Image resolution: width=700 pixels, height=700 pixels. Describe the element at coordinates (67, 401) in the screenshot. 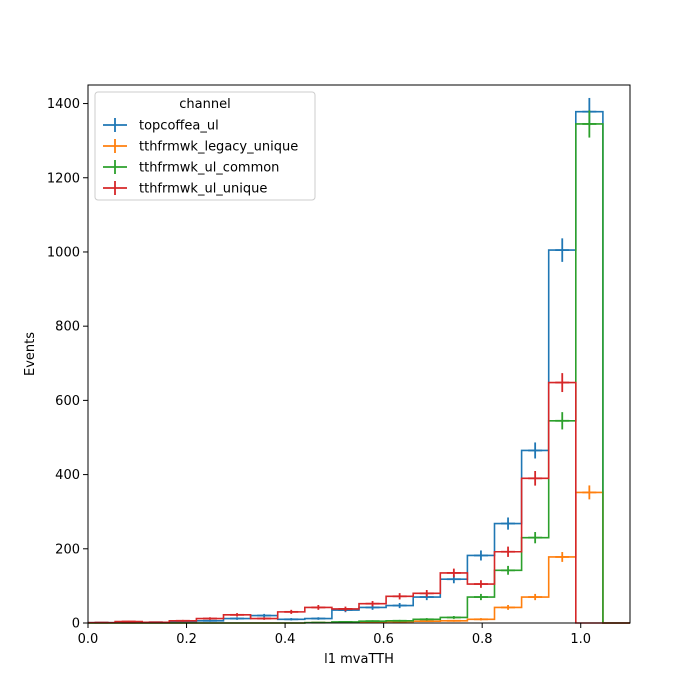

I see `y-tick-label: 600` at that location.